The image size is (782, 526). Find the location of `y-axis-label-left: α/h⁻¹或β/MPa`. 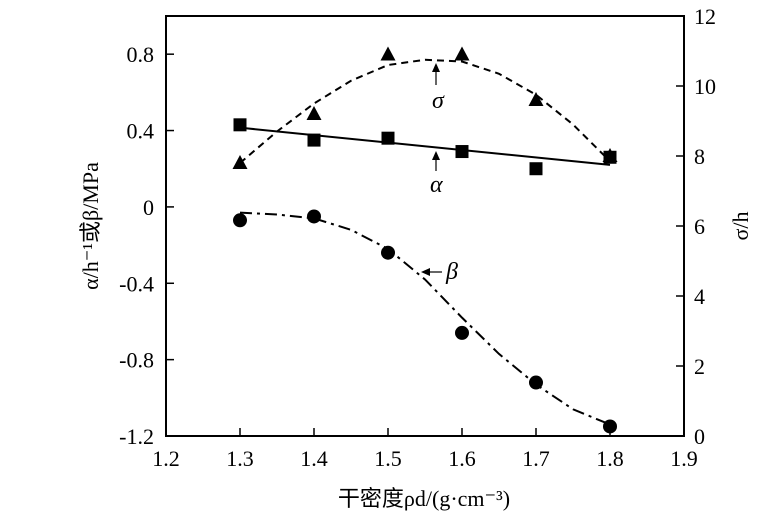

y-axis-label-left: α/h⁻¹或β/MPa is located at coordinates (90, 226).